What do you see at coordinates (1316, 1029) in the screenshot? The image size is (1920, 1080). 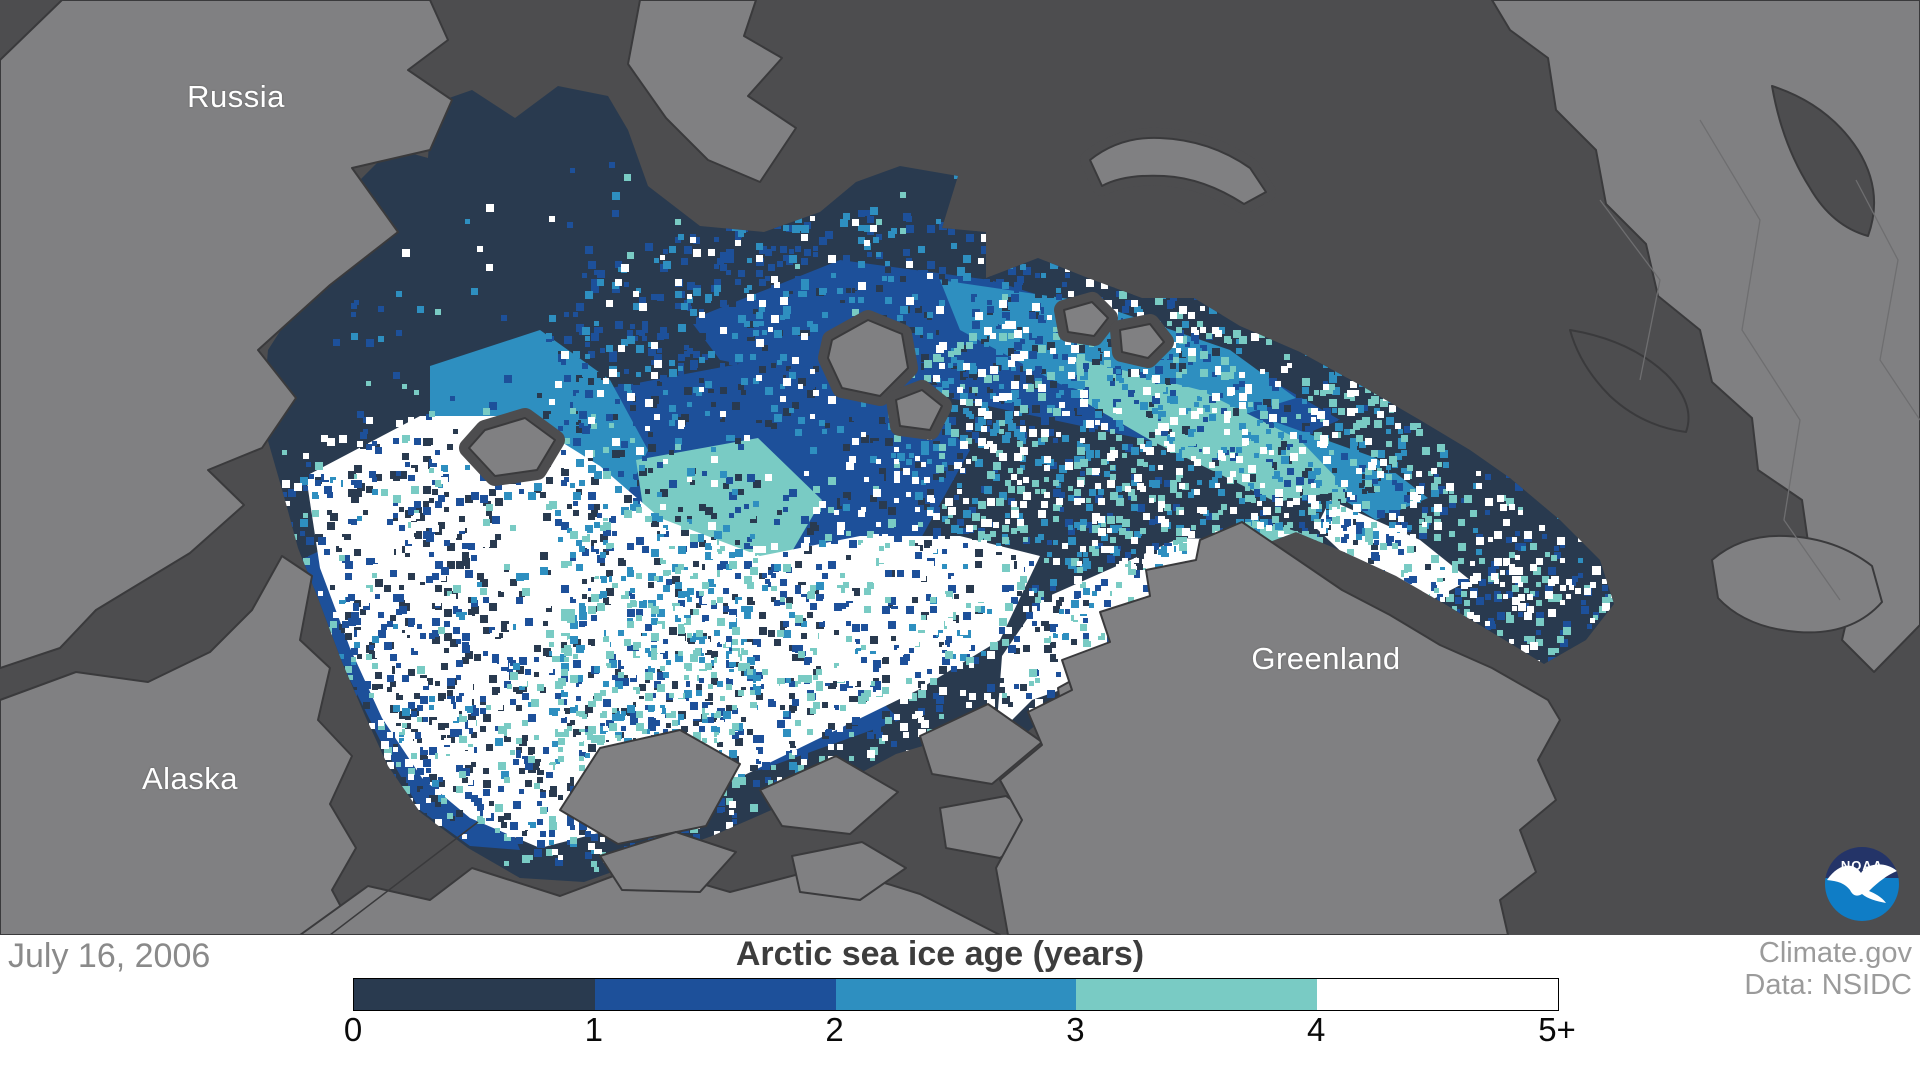 I see `legend-tick: 4` at bounding box center [1316, 1029].